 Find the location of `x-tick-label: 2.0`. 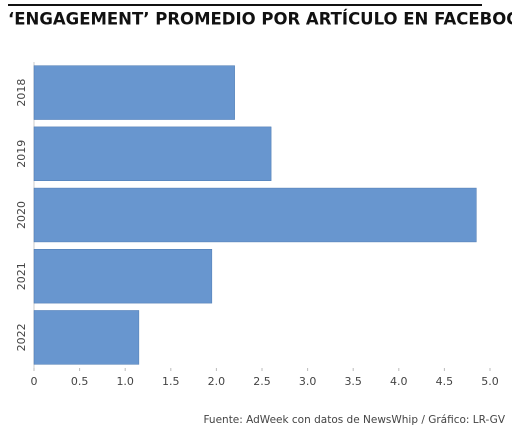

x-tick-label: 2.0 is located at coordinates (217, 381).